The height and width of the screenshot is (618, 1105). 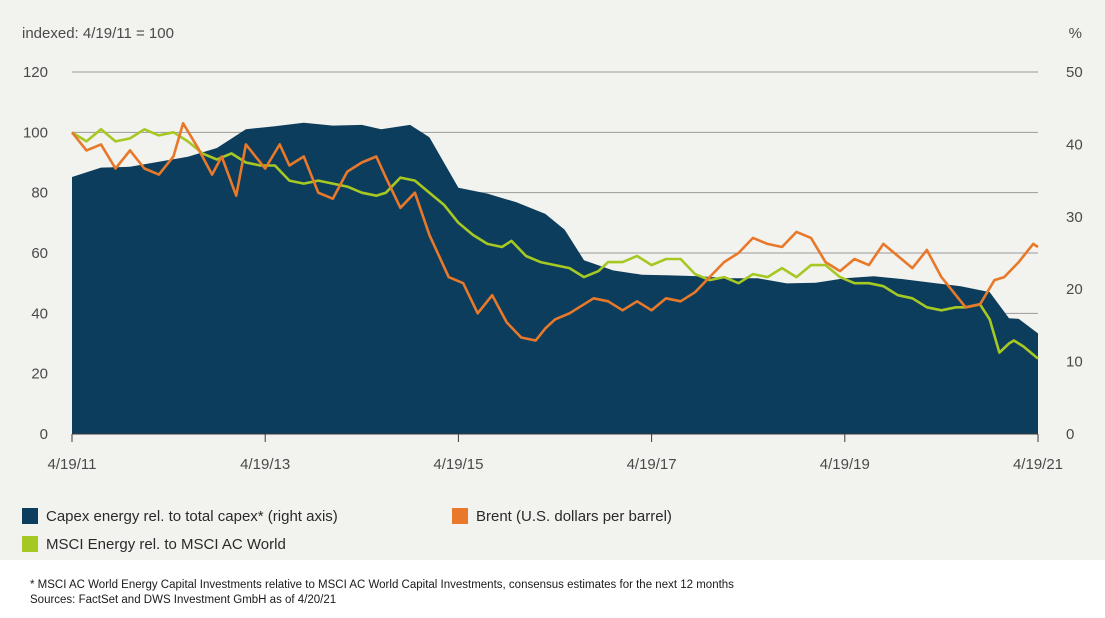 I want to click on x-tick-label-3: 4/19/17, so click(x=652, y=464).